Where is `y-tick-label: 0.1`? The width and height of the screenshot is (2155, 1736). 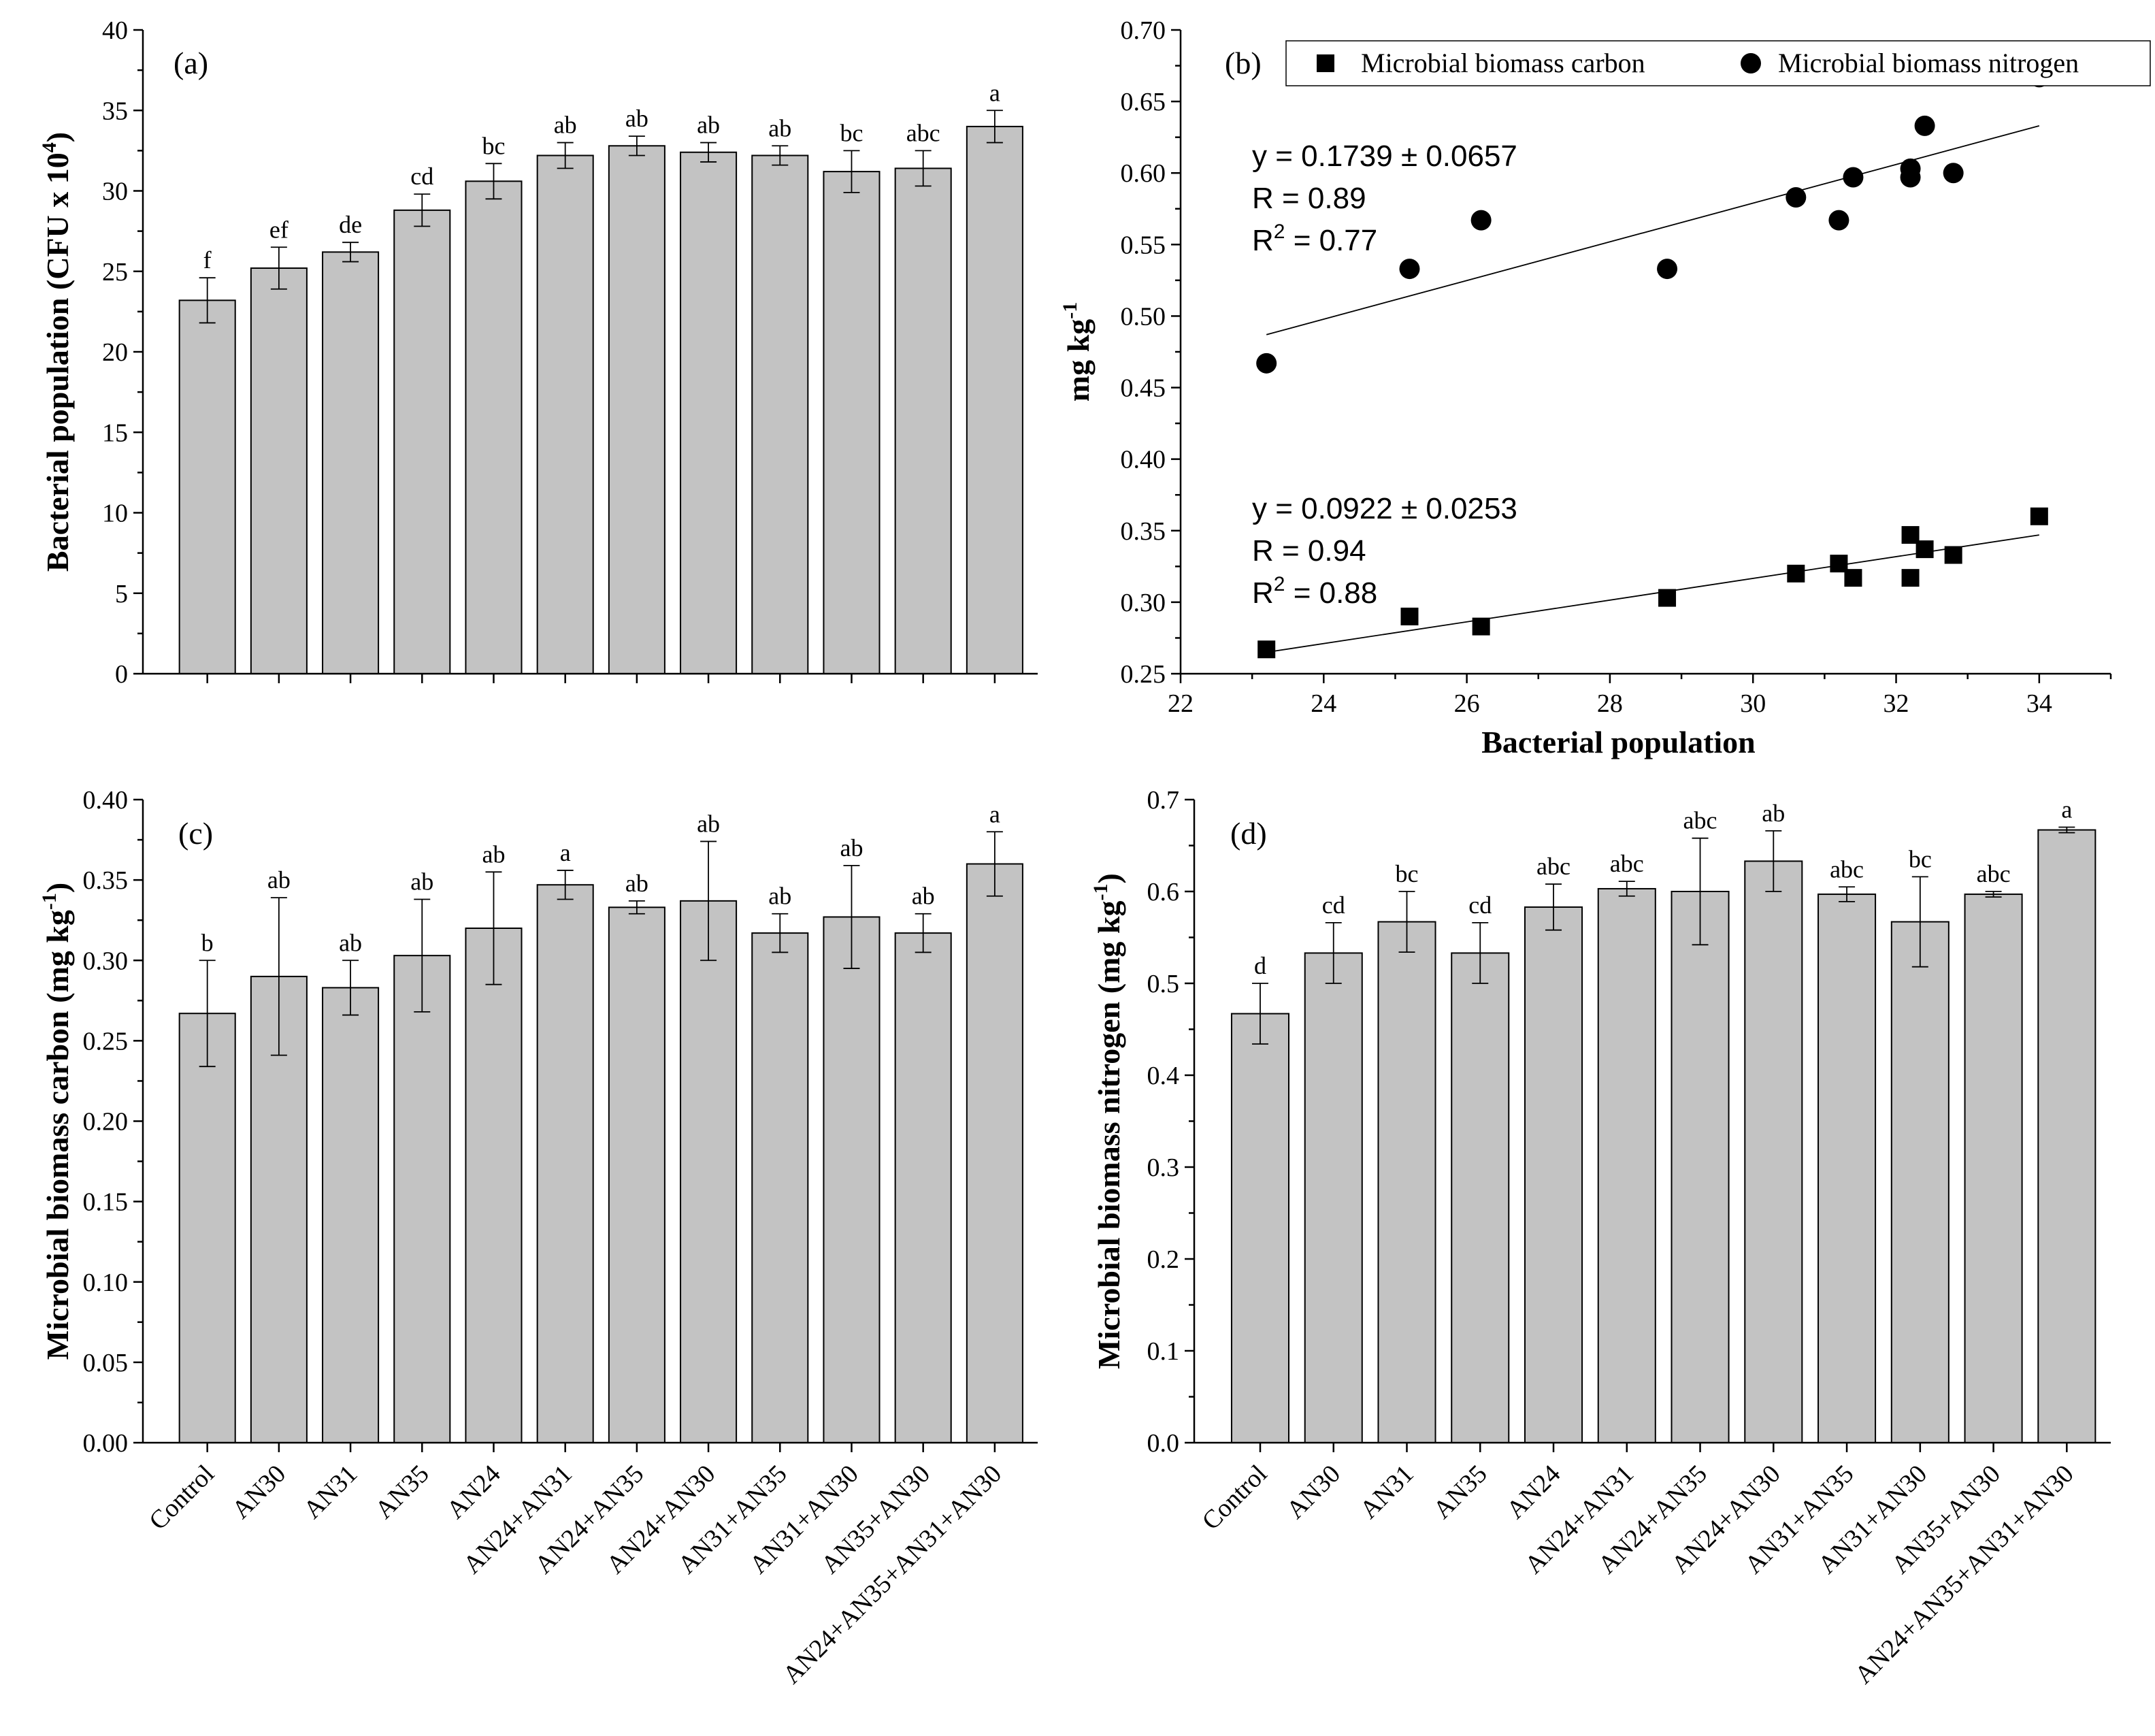 y-tick-label: 0.1 is located at coordinates (1163, 1351).